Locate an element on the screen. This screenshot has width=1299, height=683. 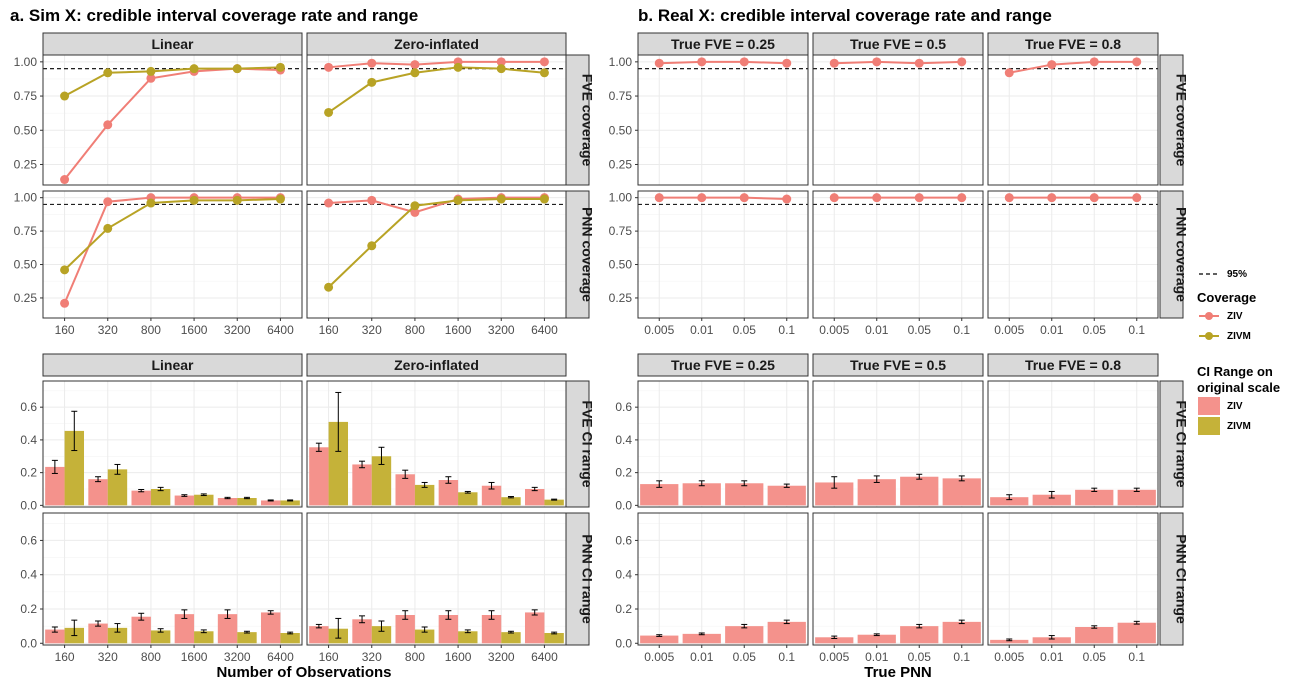
x-axis-title-a: Number of Observations is located at coordinates (303, 672).